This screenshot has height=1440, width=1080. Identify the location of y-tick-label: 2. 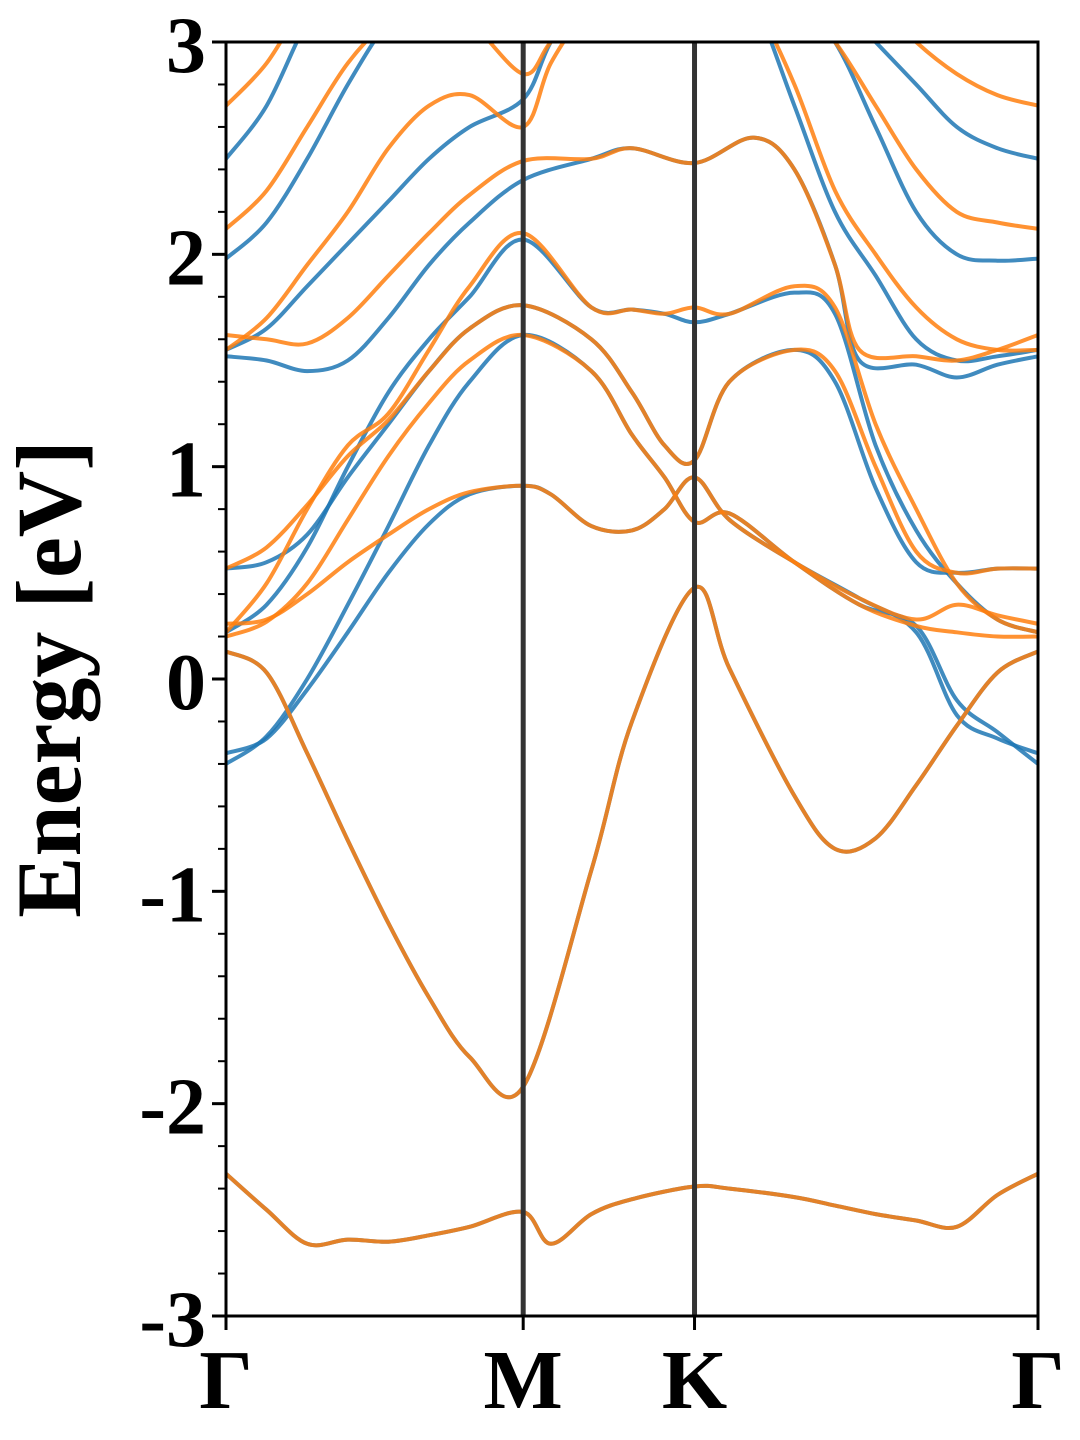
(186, 258).